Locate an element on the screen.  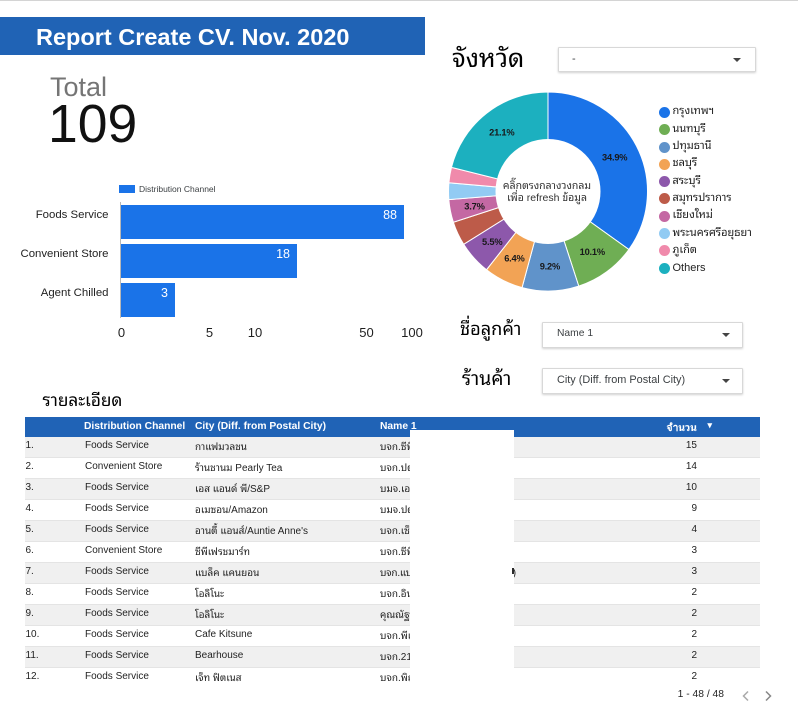
svg-text: 9.2% is located at coordinates (550, 267).